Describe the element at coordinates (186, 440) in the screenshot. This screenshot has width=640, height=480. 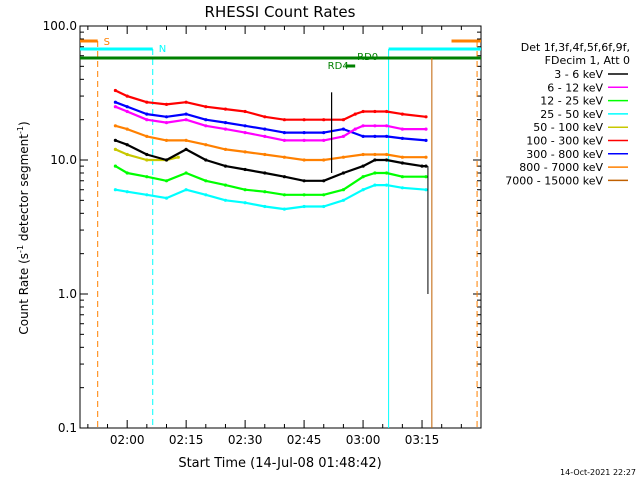
I see `x-tick-label: 02:15` at that location.